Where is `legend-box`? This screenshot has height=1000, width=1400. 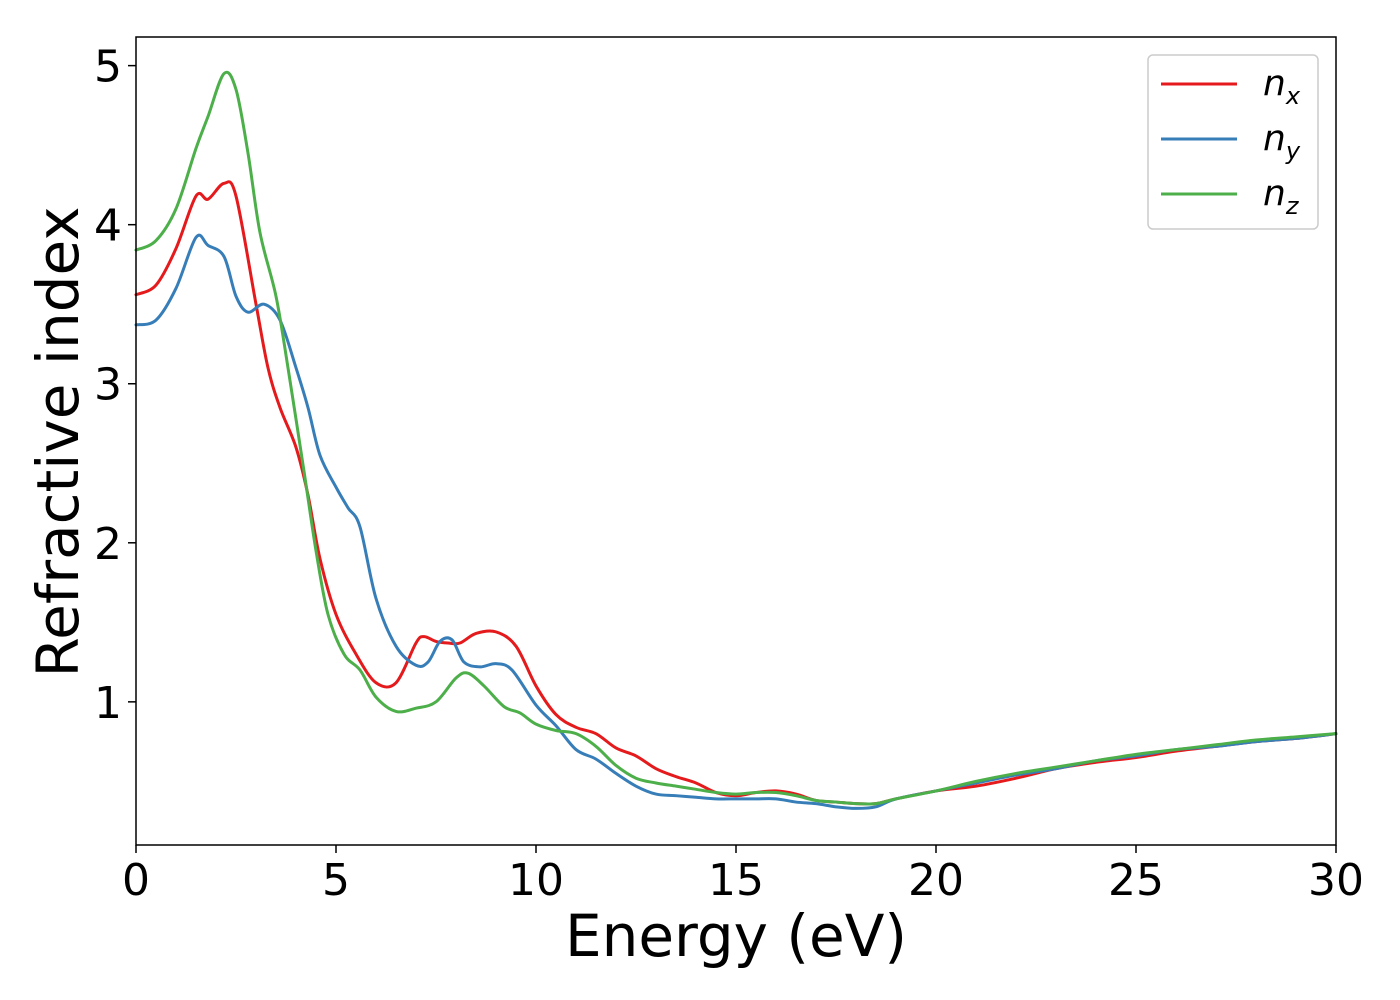
legend-box is located at coordinates (1233, 142).